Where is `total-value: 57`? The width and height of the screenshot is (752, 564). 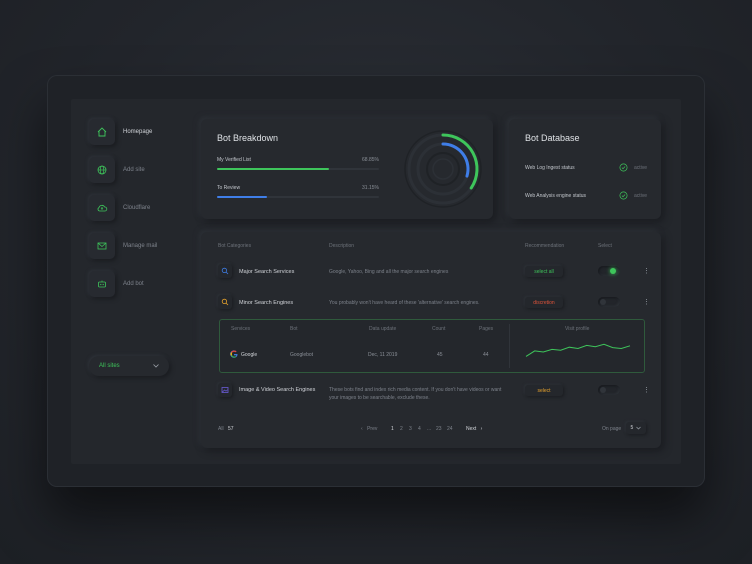
total-value: 57 is located at coordinates (230, 429).